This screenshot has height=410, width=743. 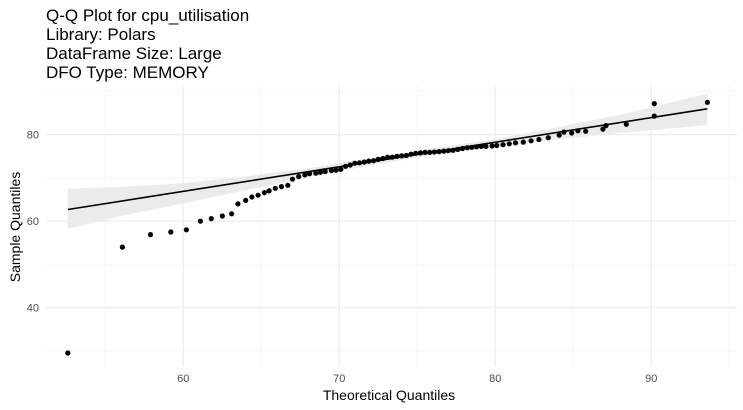 What do you see at coordinates (15, 227) in the screenshot?
I see `y-axis-title: Sample Quantiles` at bounding box center [15, 227].